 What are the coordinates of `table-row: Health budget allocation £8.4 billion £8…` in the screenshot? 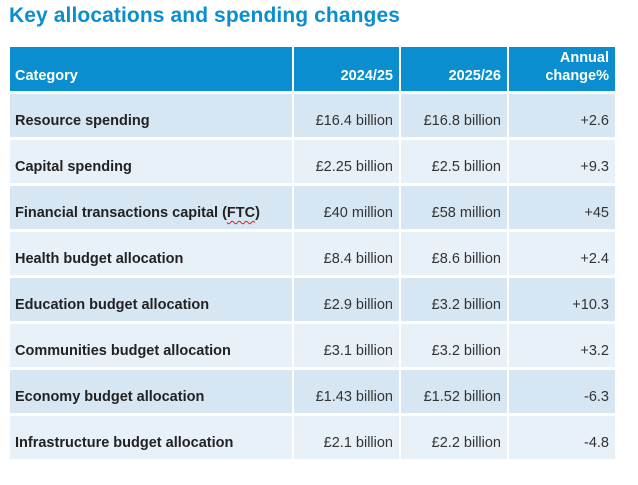 It's located at (312, 255).